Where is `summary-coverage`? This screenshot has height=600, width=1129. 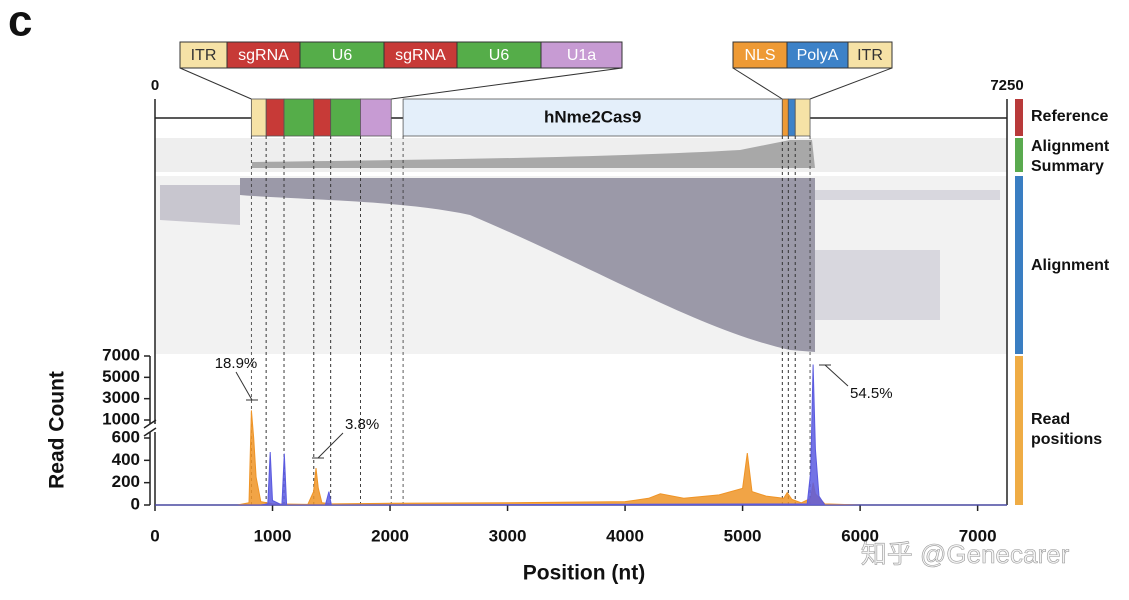 summary-coverage is located at coordinates (533, 154).